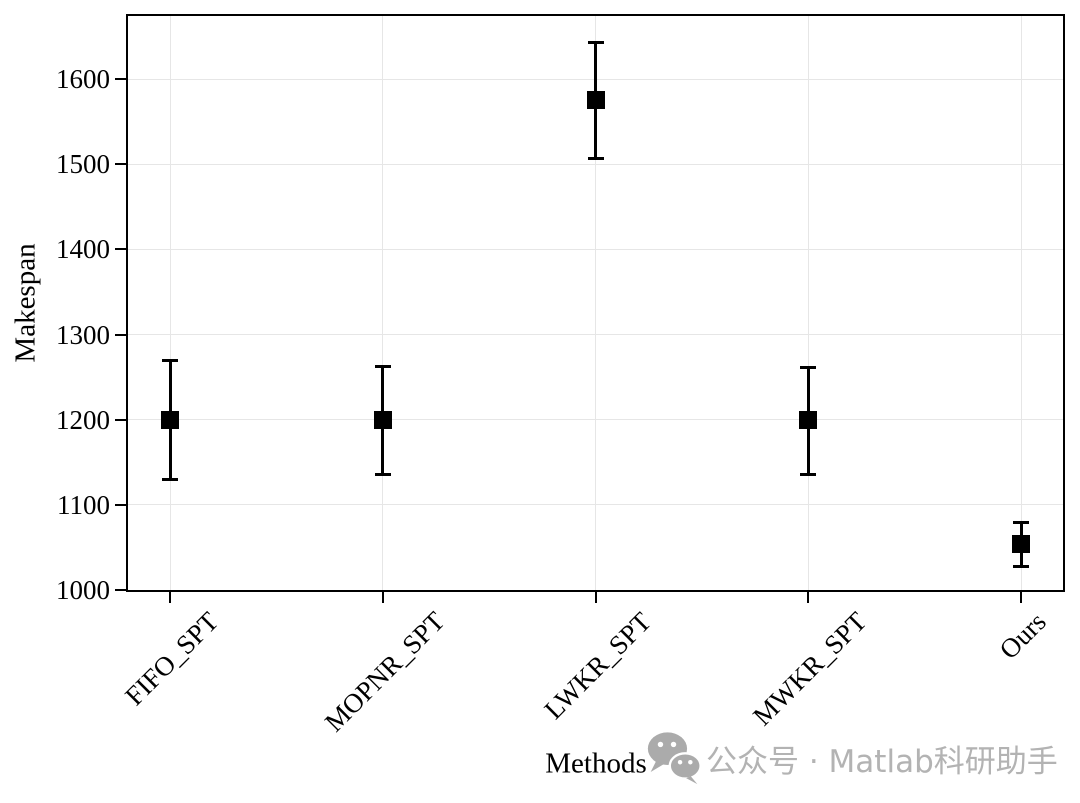 This screenshot has height=803, width=1080. Describe the element at coordinates (83, 79) in the screenshot. I see `y-tick-label: 1600` at that location.